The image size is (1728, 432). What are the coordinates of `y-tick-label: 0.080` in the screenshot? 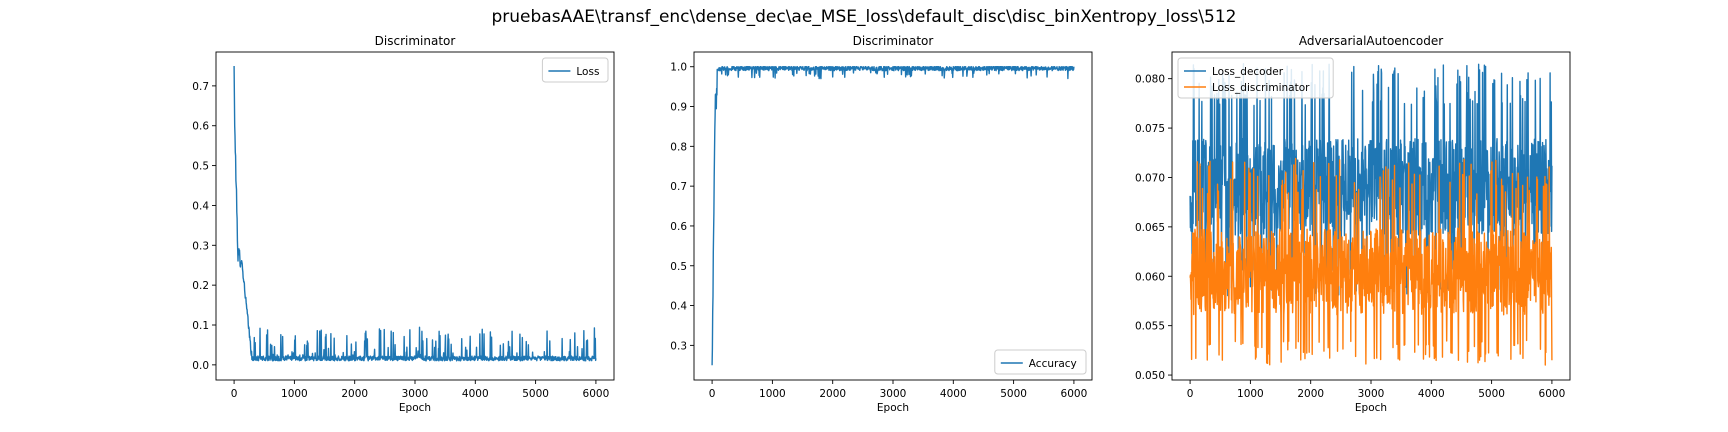 It's located at (1150, 80).